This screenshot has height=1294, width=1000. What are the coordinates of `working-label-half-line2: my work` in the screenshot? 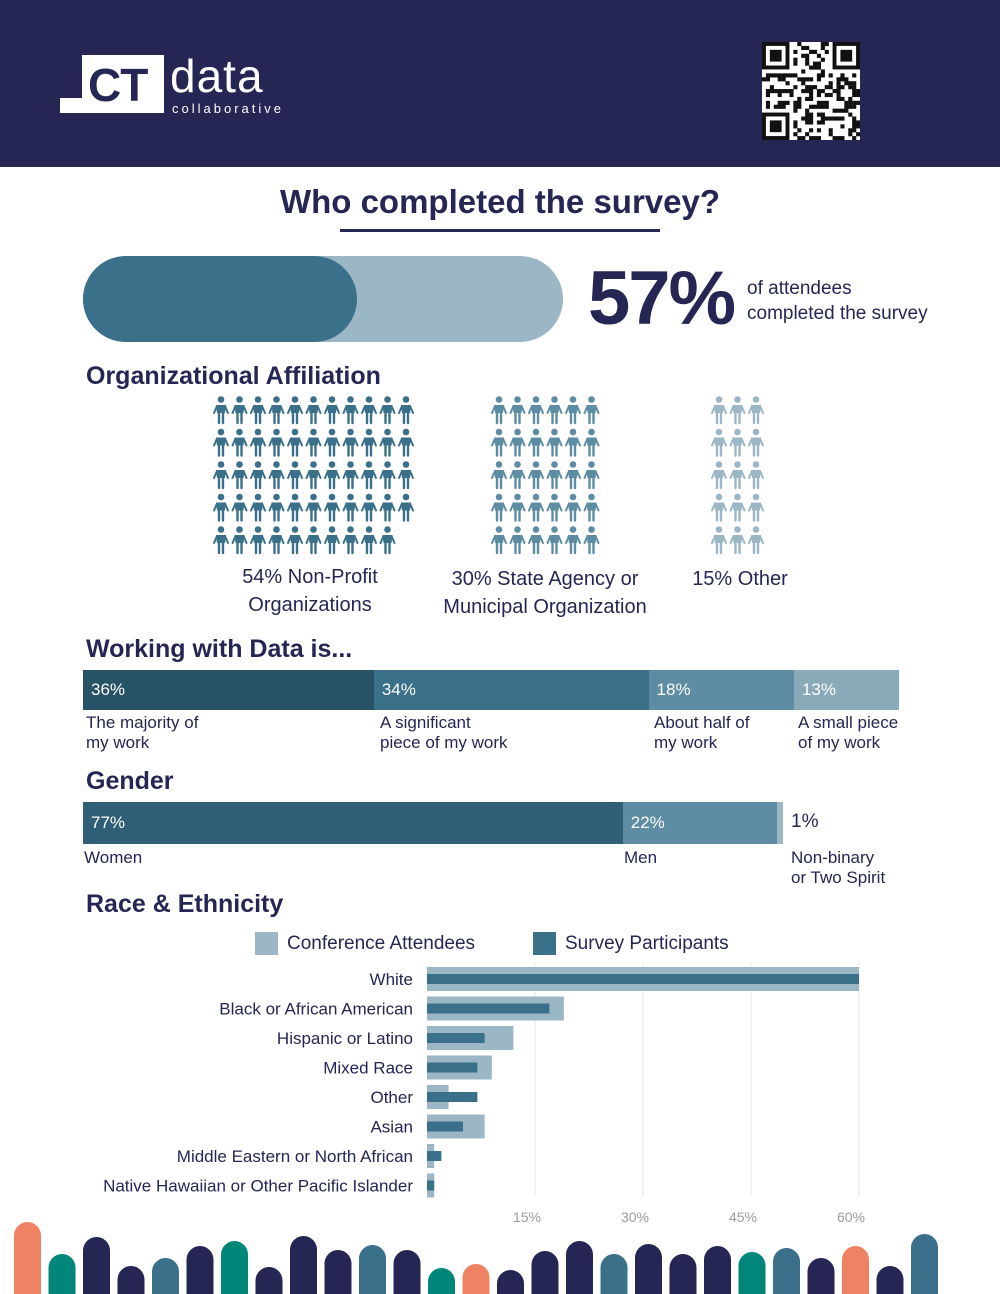 It's located at (686, 742).